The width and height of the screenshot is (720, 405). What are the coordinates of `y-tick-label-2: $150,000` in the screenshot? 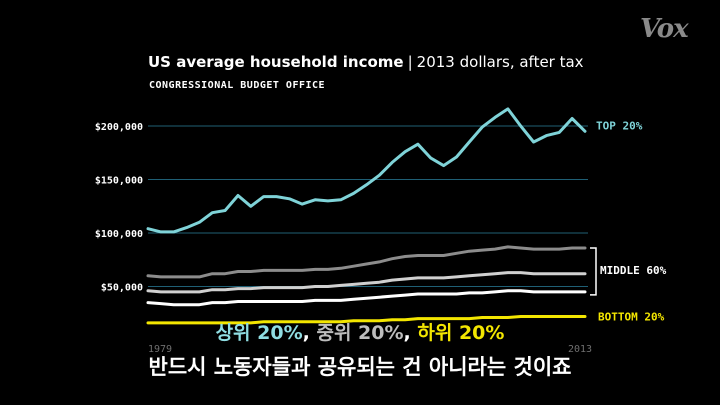 It's located at (119, 181).